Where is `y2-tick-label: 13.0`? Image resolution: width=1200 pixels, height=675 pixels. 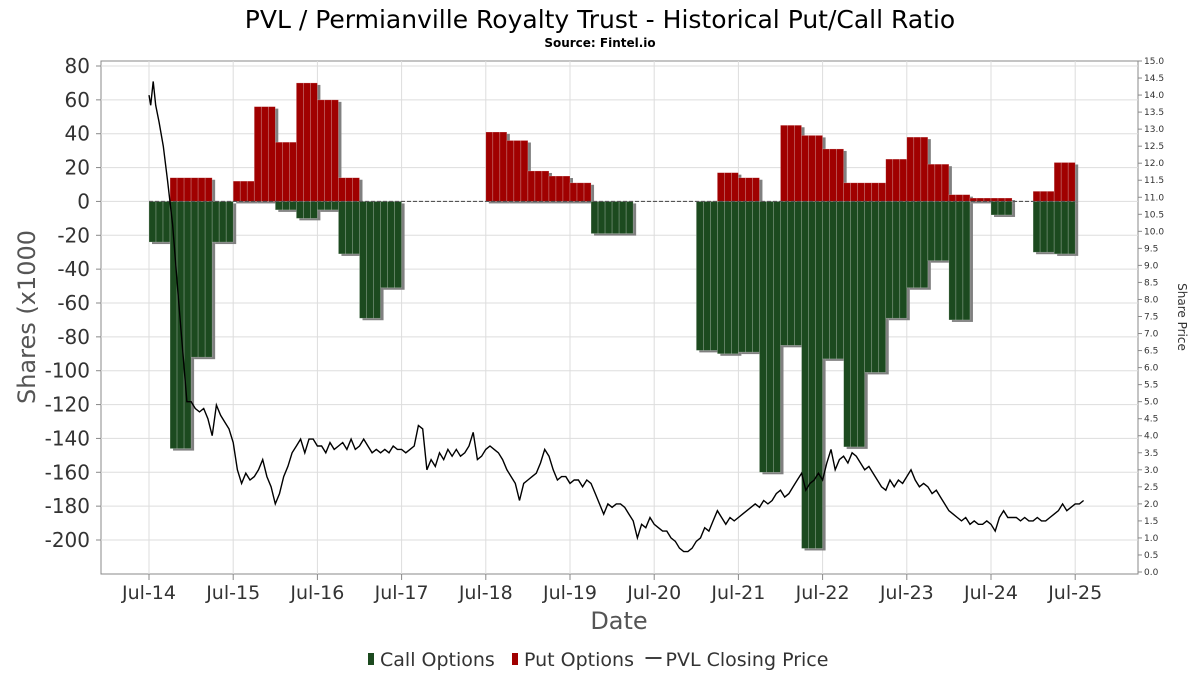
y2-tick-label: 13.0 is located at coordinates (1154, 130).